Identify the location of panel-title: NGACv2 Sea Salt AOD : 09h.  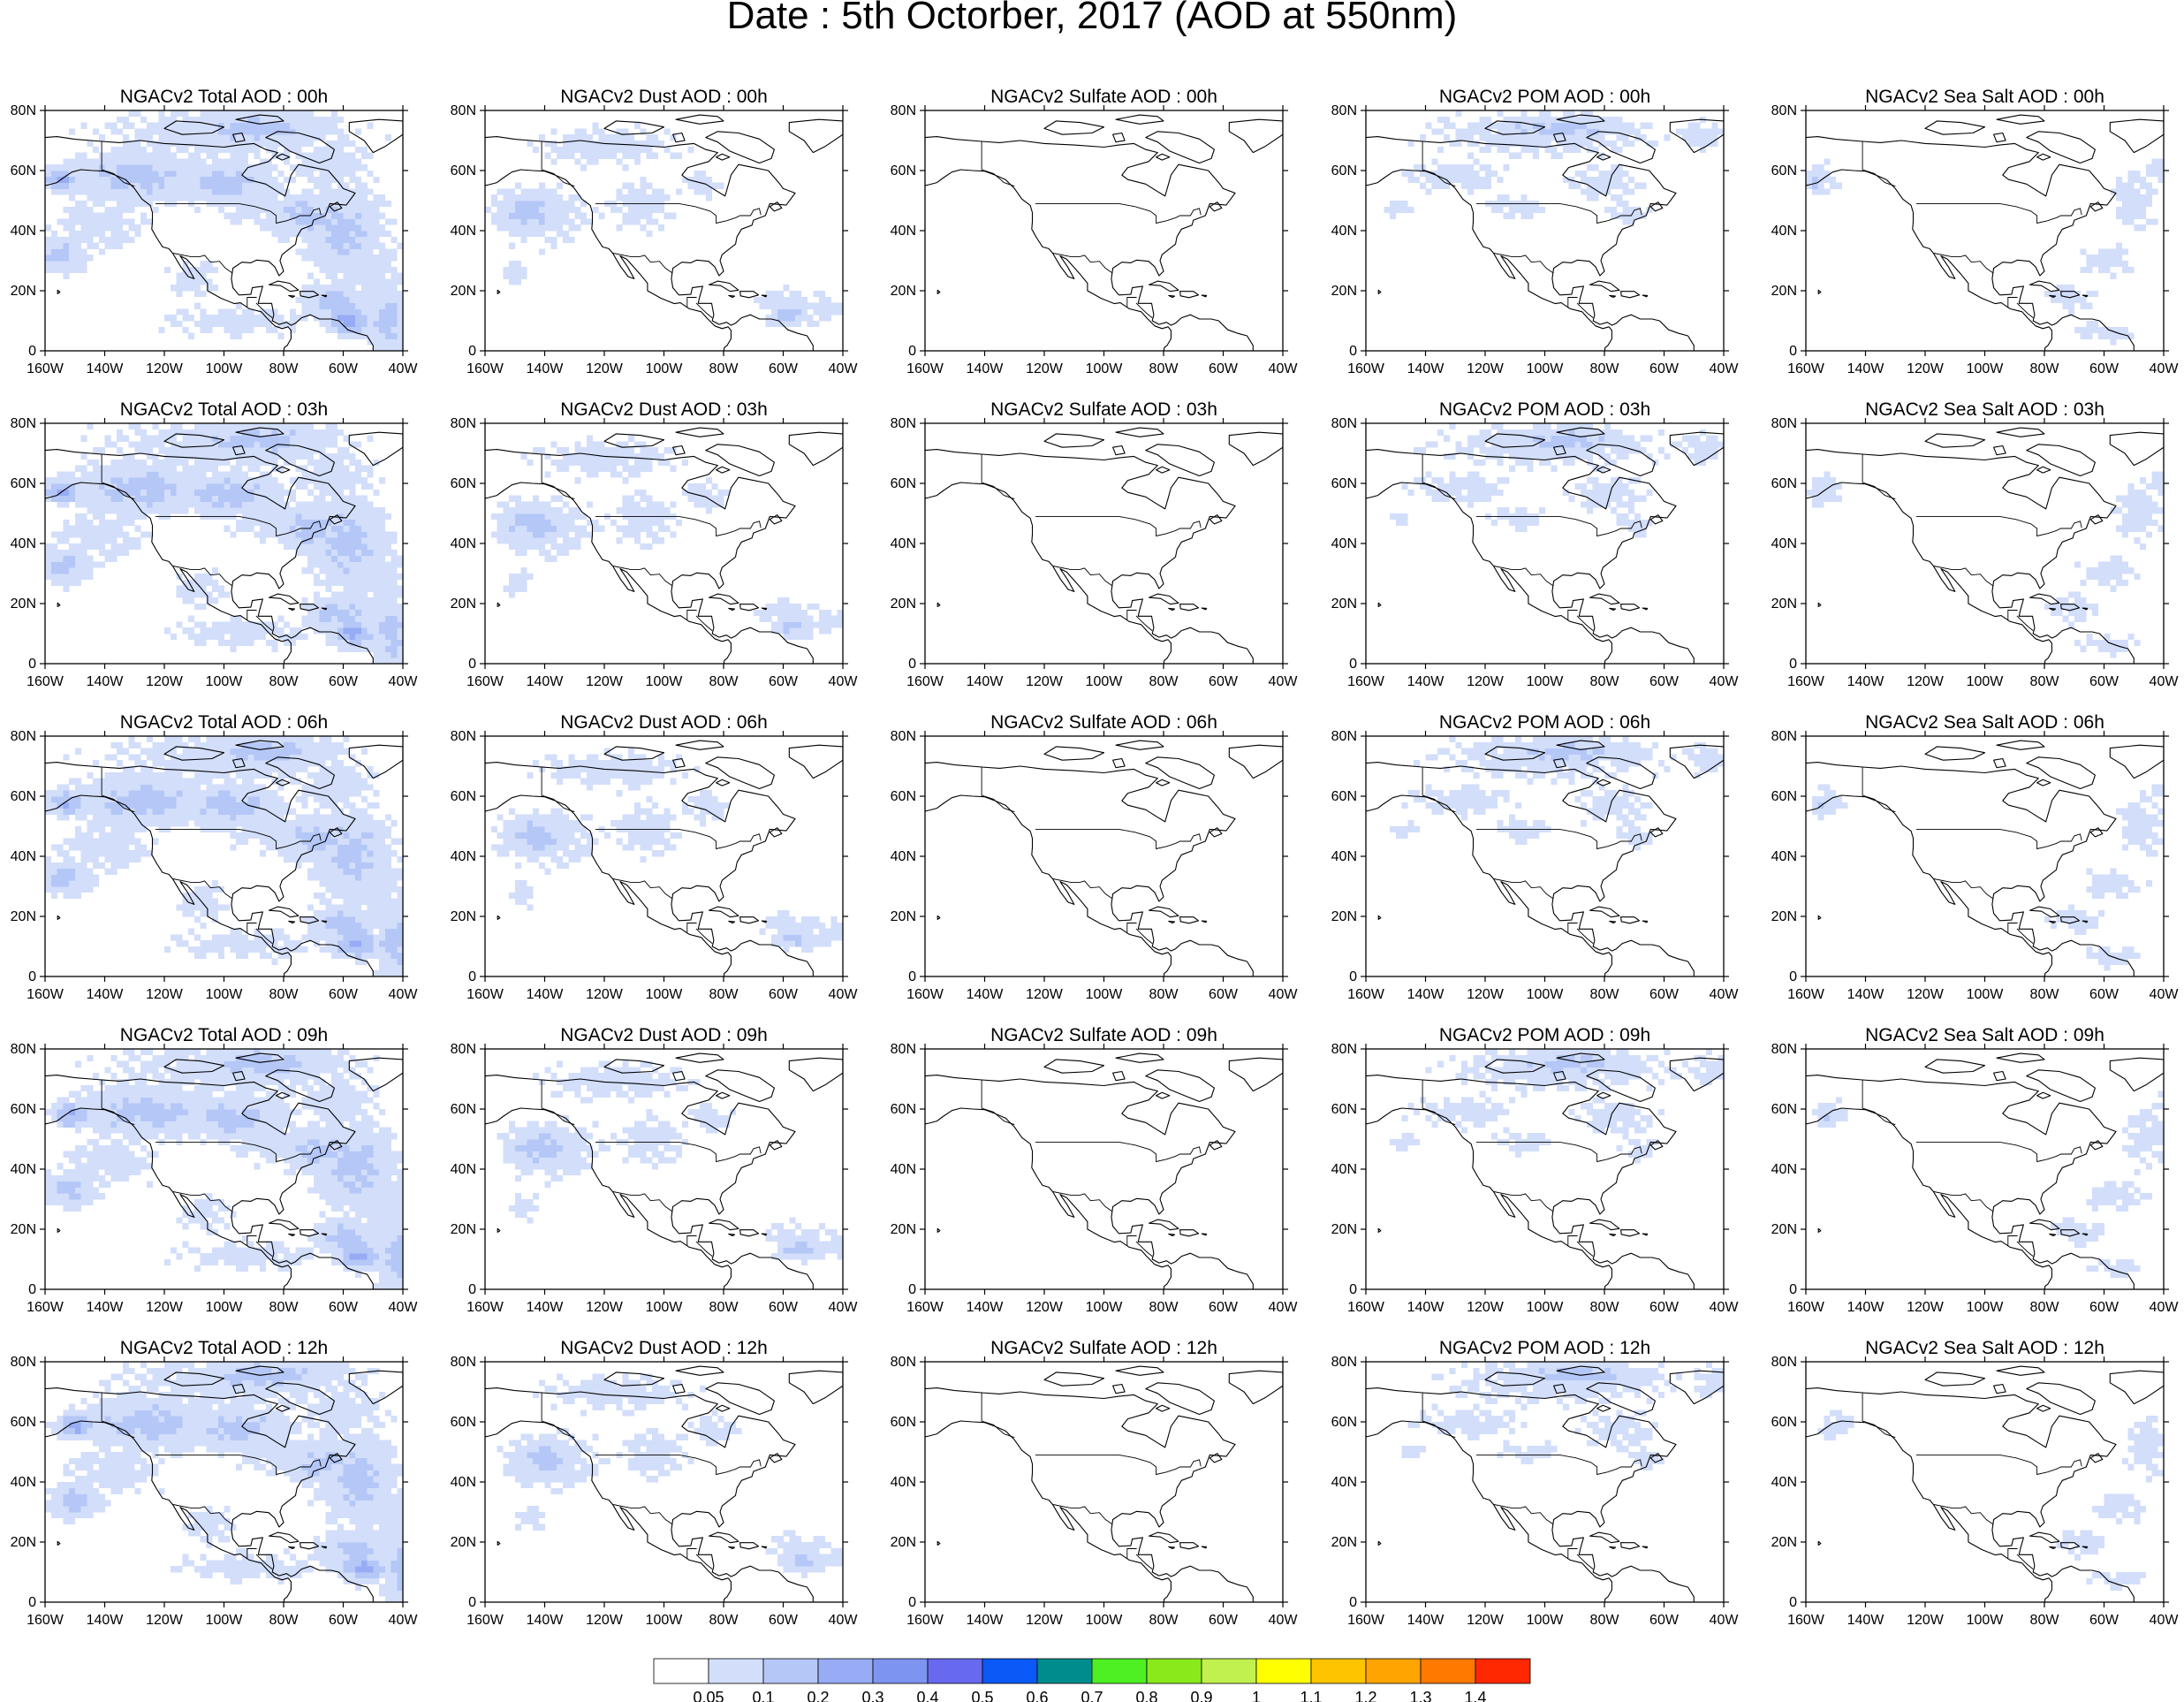
(1984, 1035).